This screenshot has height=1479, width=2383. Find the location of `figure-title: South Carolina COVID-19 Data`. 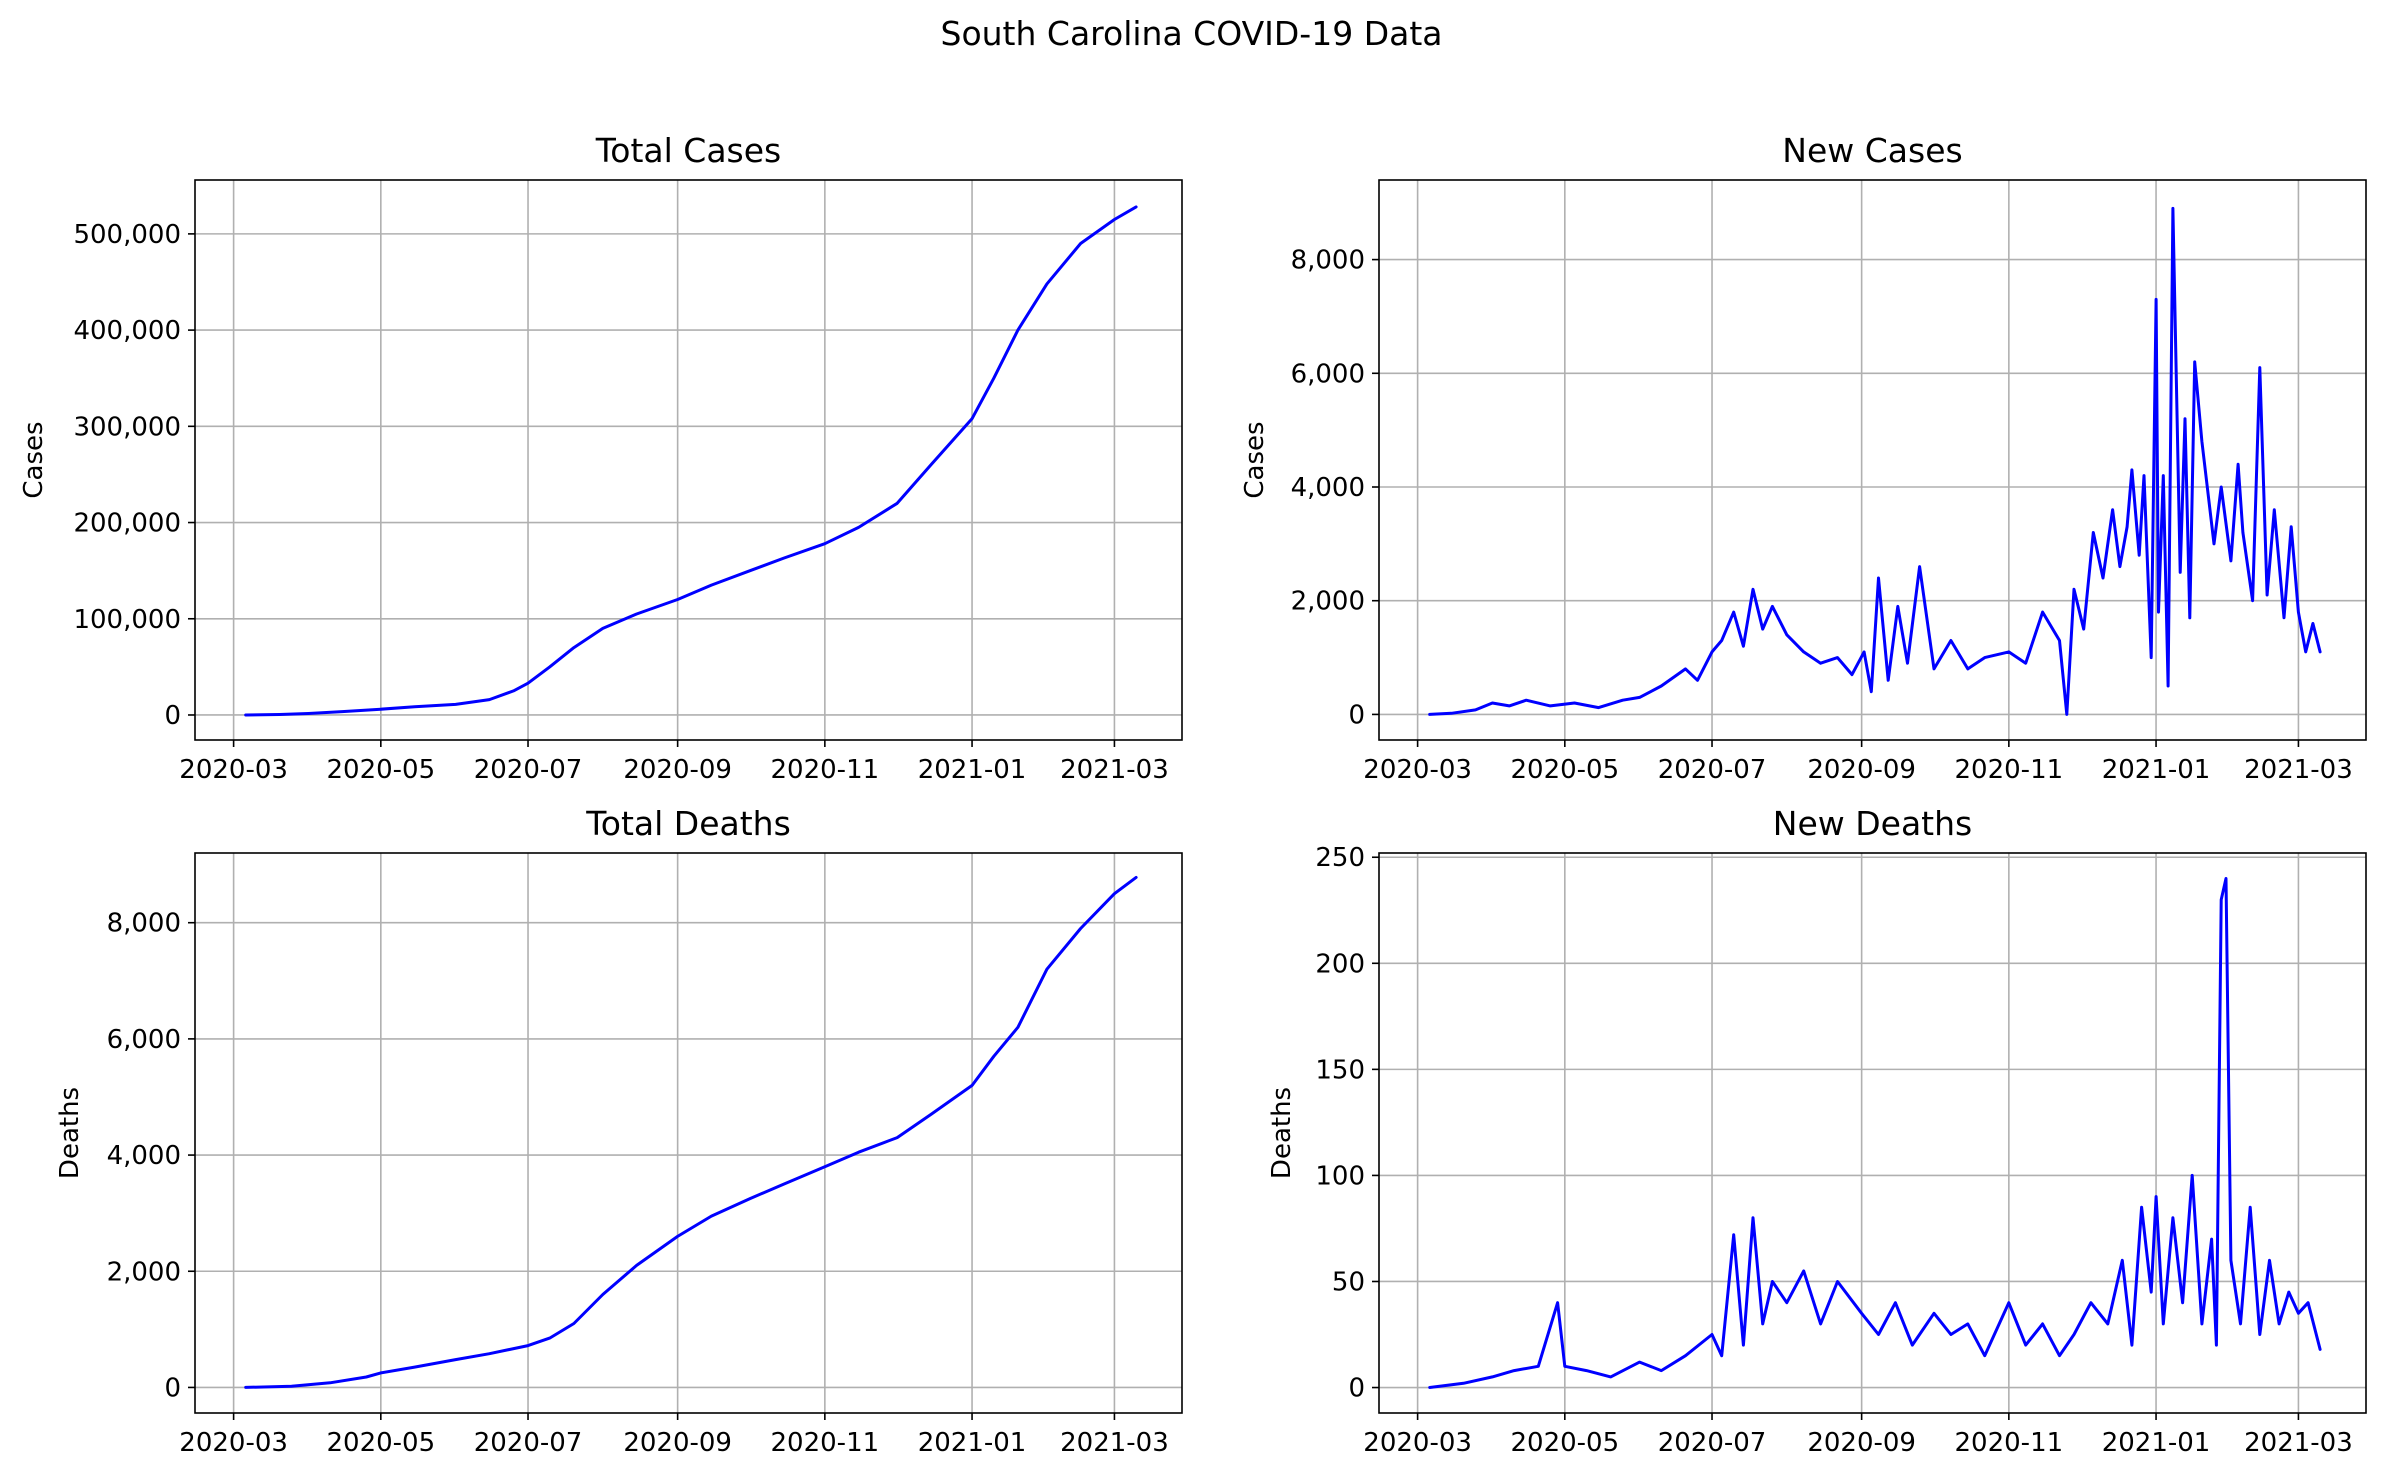

figure-title: South Carolina COVID-19 Data is located at coordinates (1192, 33).